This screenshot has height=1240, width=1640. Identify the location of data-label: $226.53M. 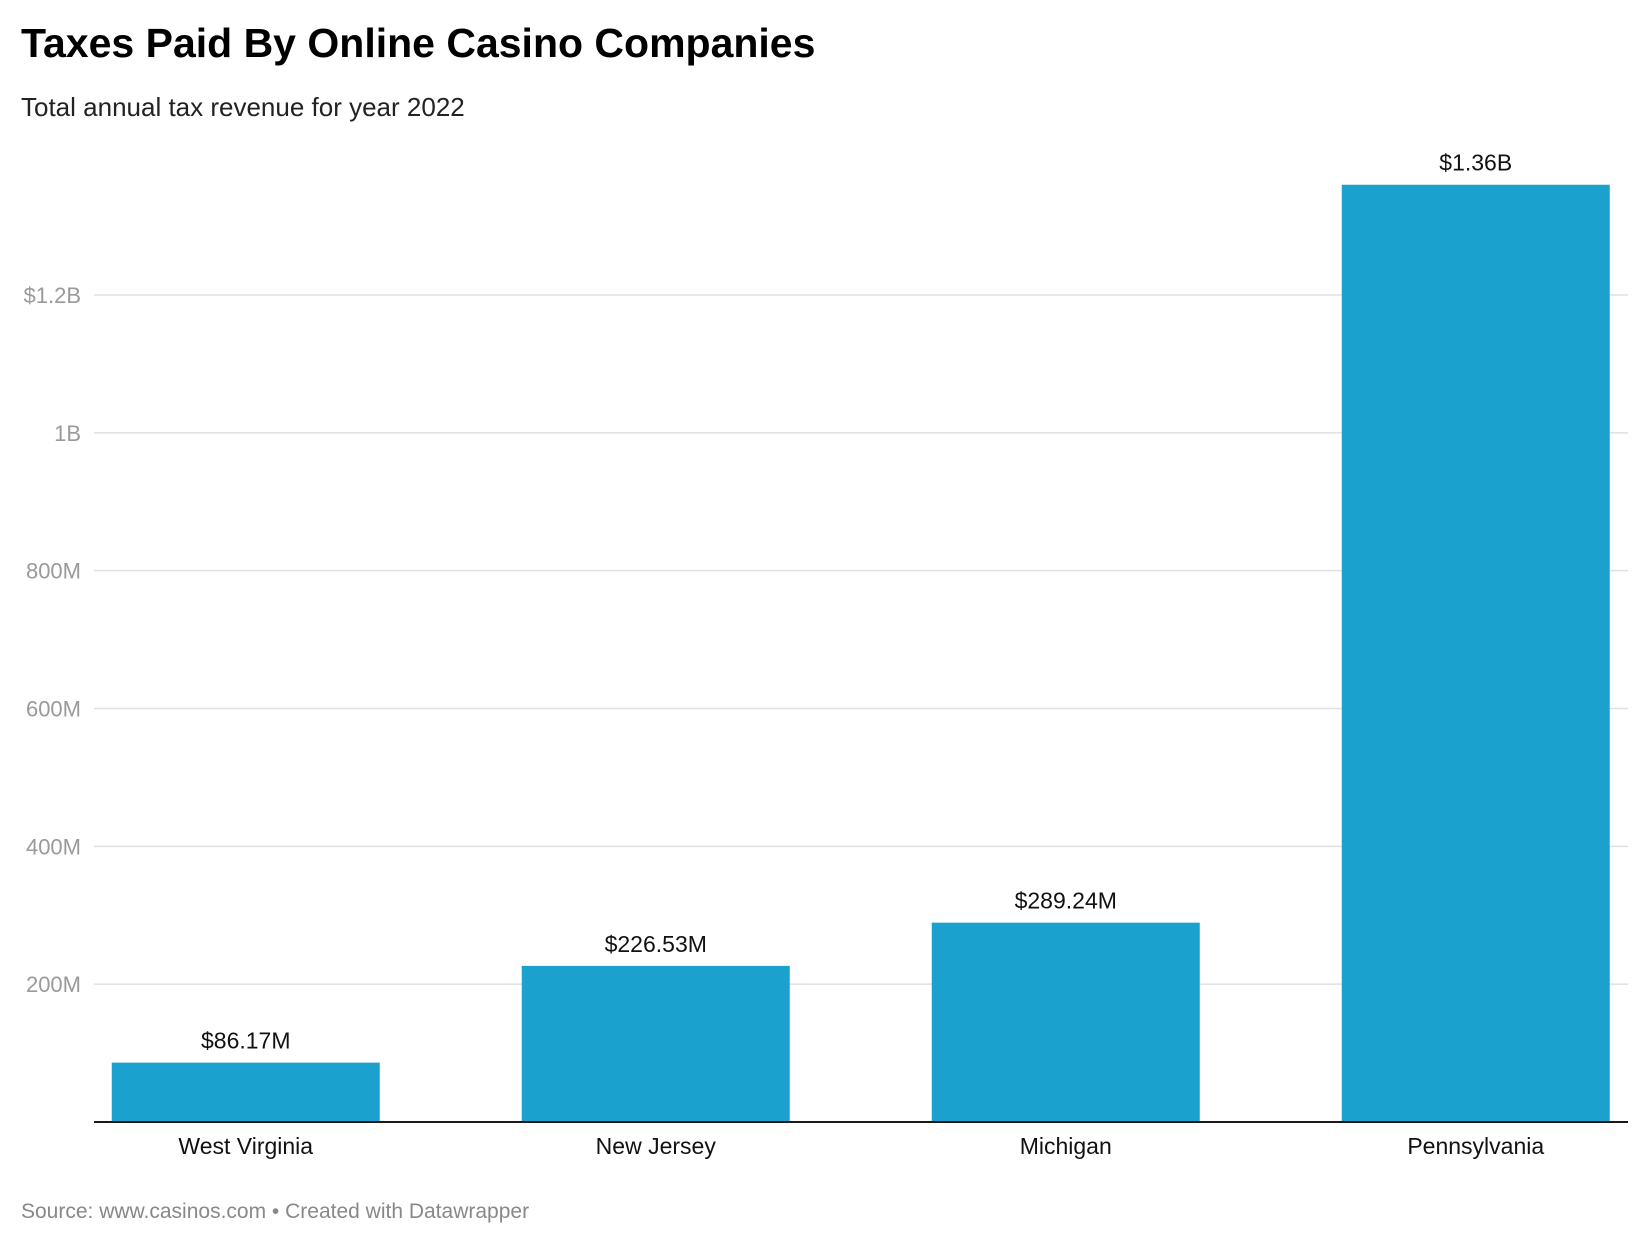
(656, 944).